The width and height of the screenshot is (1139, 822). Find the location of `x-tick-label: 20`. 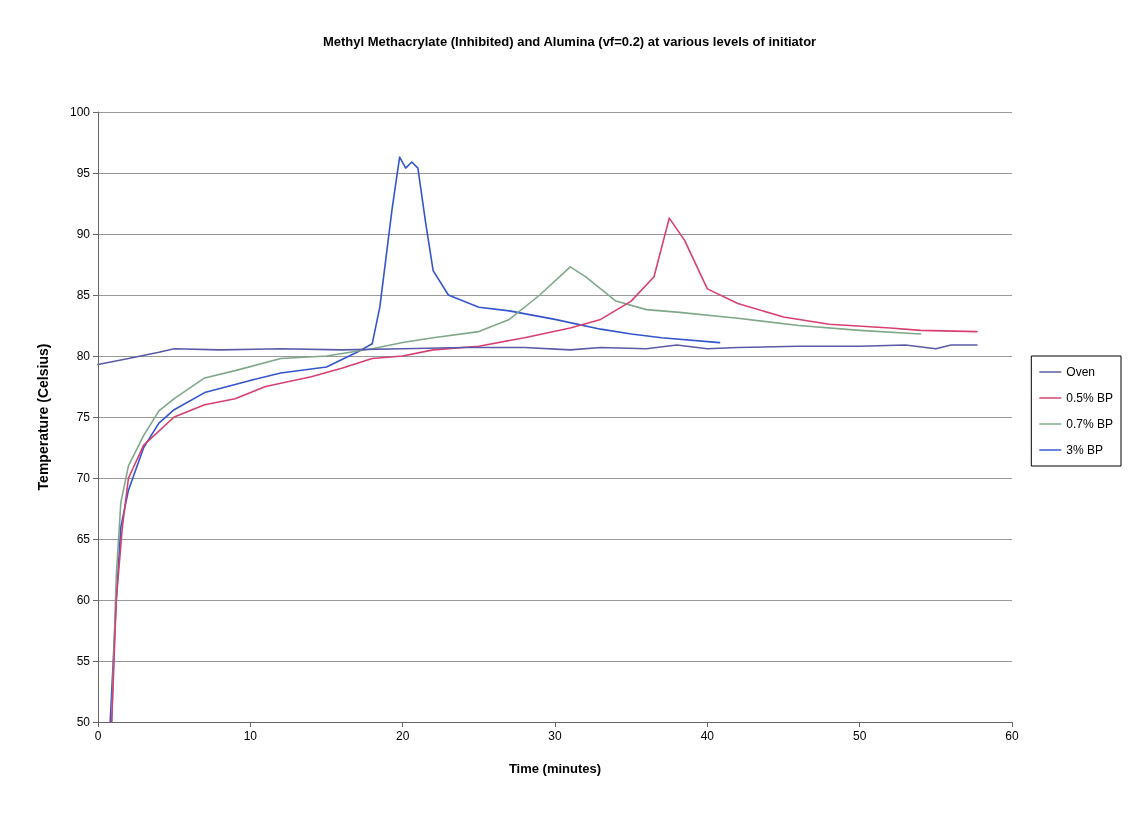

x-tick-label: 20 is located at coordinates (402, 736).